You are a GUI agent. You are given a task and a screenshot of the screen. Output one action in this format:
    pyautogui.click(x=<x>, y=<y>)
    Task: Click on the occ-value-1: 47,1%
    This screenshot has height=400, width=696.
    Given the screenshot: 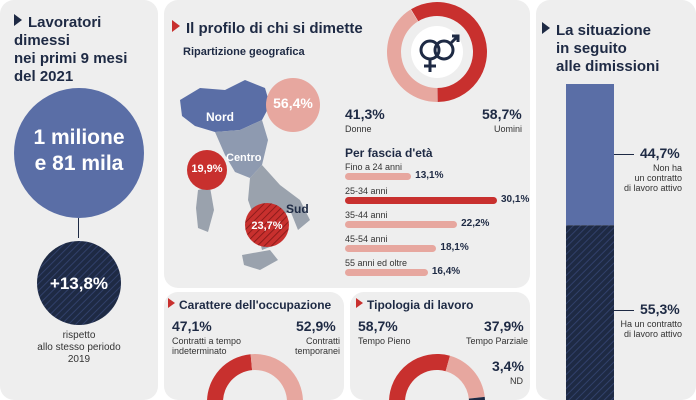 What is the action you would take?
    pyautogui.click(x=192, y=326)
    